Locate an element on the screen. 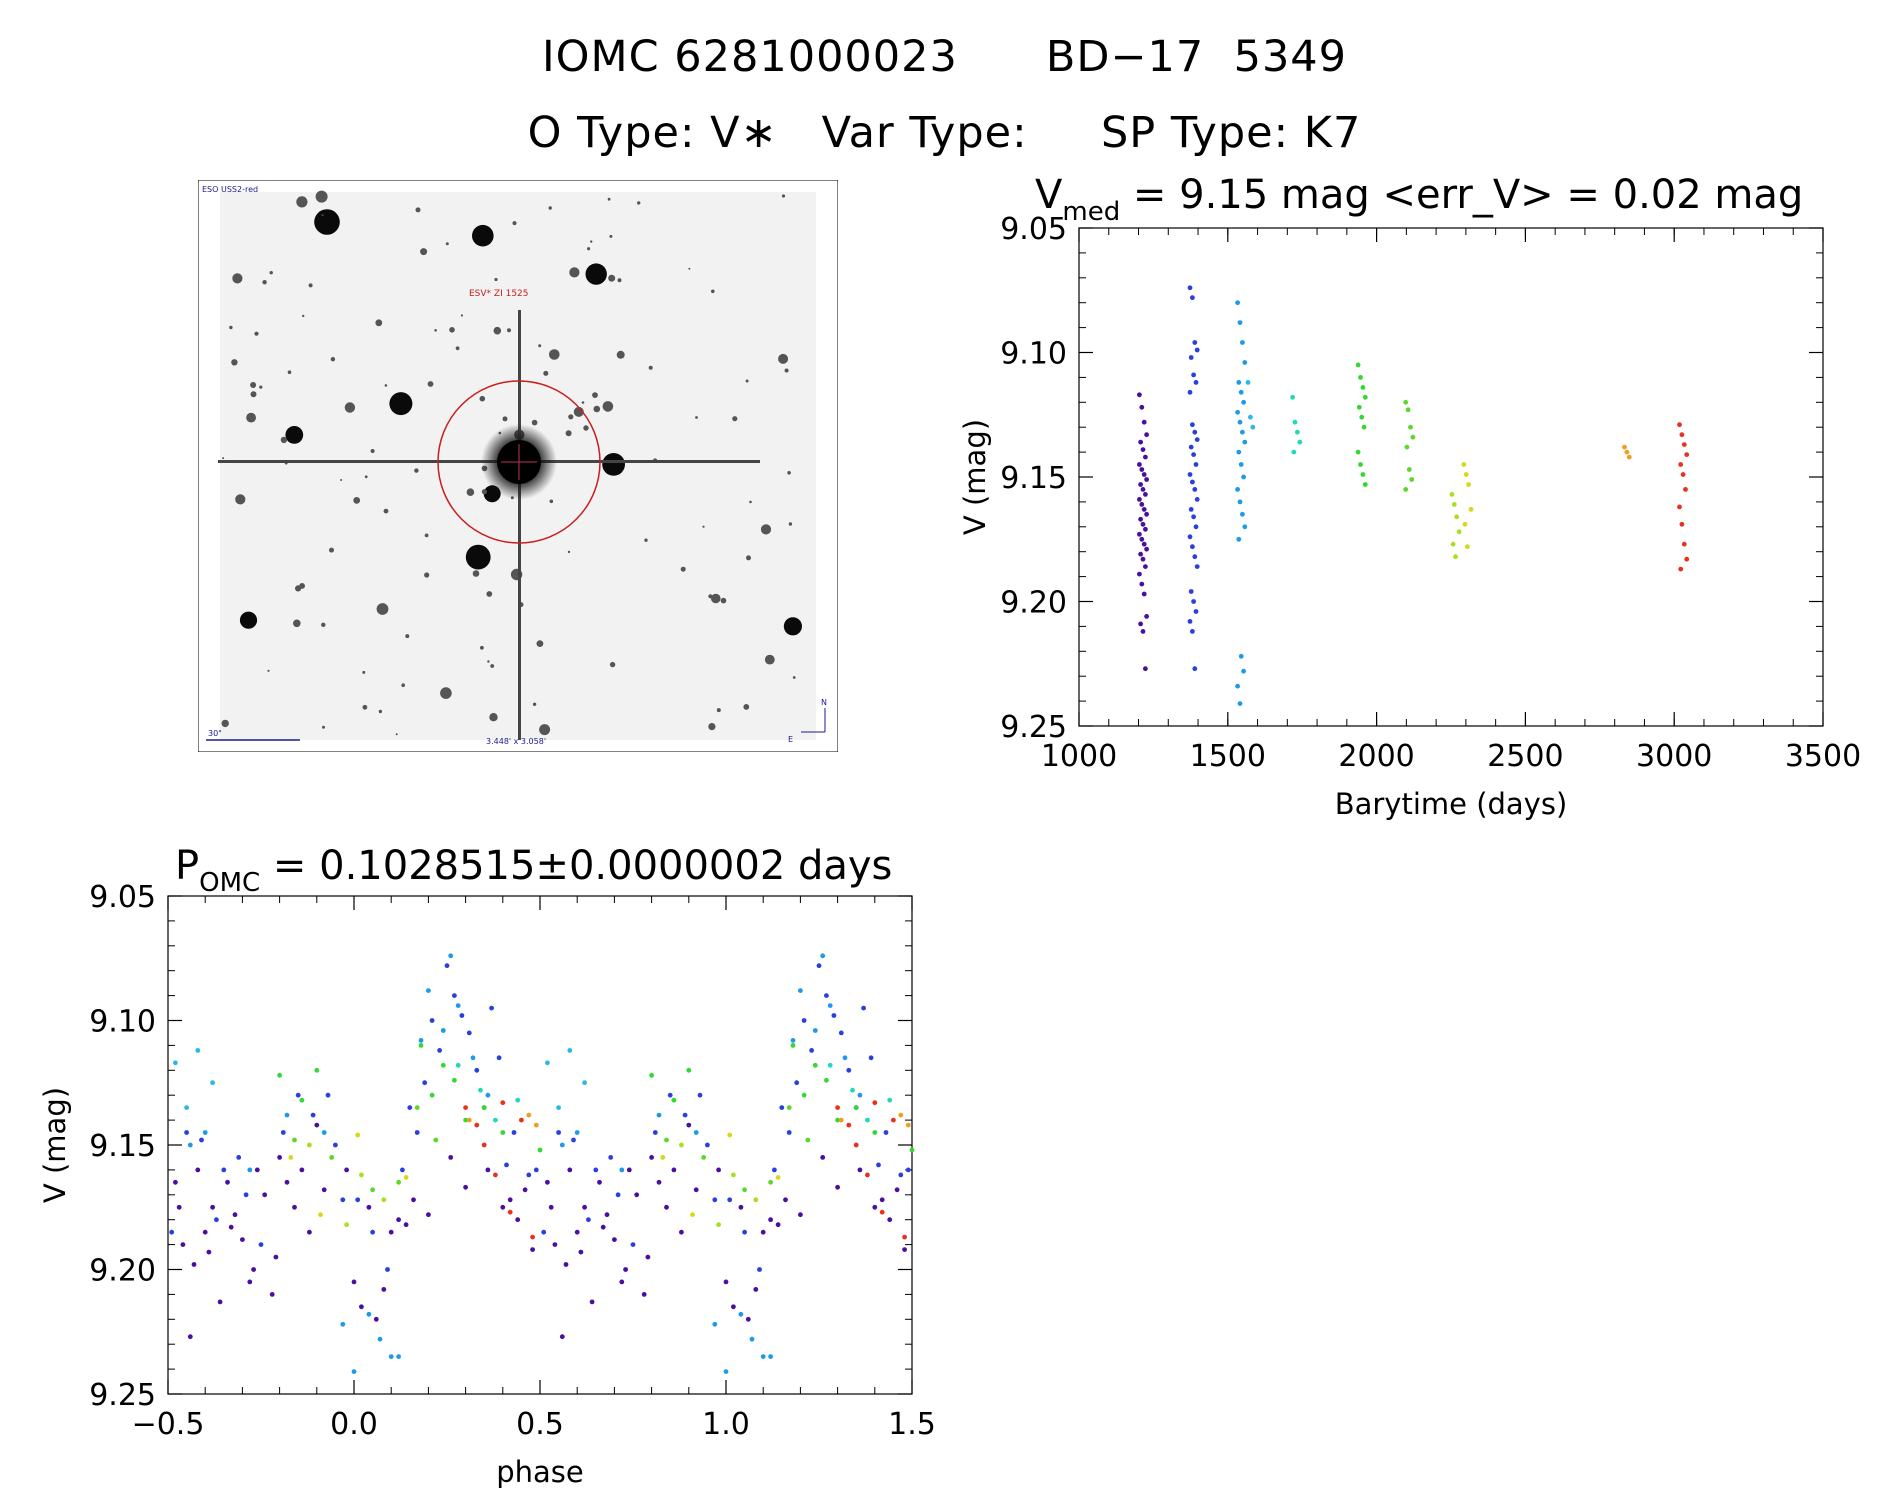  header-sptype: SP Type: K7 is located at coordinates (1231, 133).